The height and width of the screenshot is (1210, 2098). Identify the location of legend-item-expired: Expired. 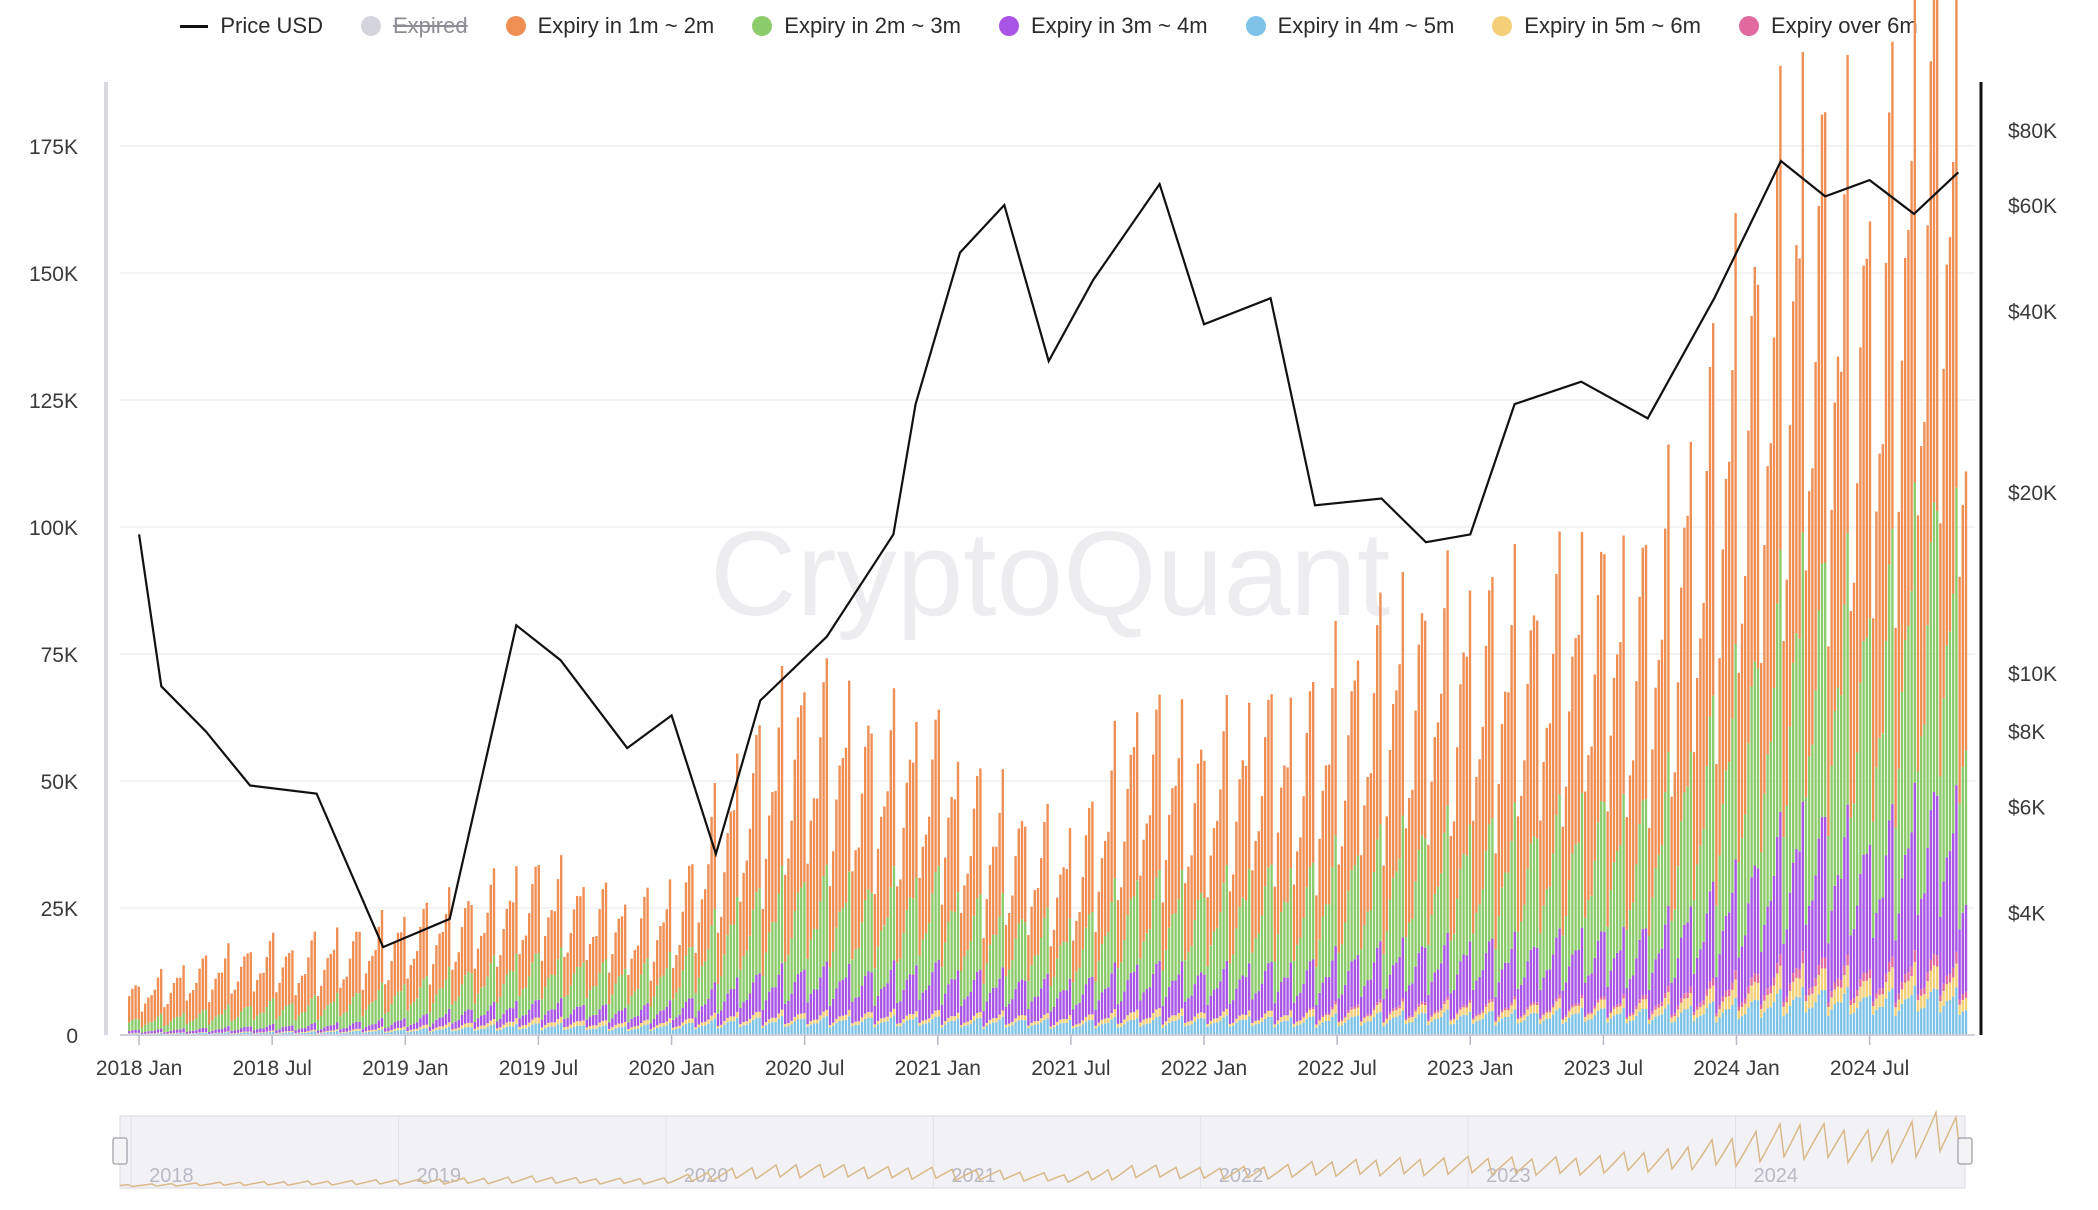
(414, 26).